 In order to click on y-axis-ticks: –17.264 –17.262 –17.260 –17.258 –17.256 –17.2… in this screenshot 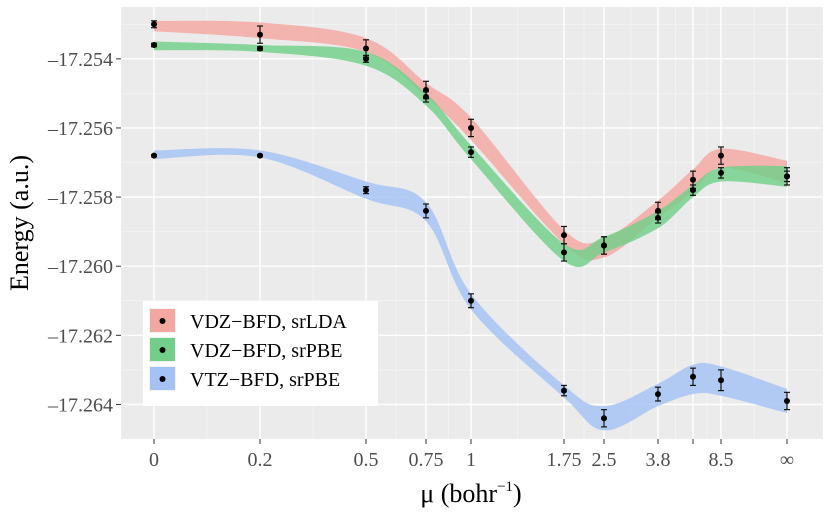, I will do `click(84, 232)`.